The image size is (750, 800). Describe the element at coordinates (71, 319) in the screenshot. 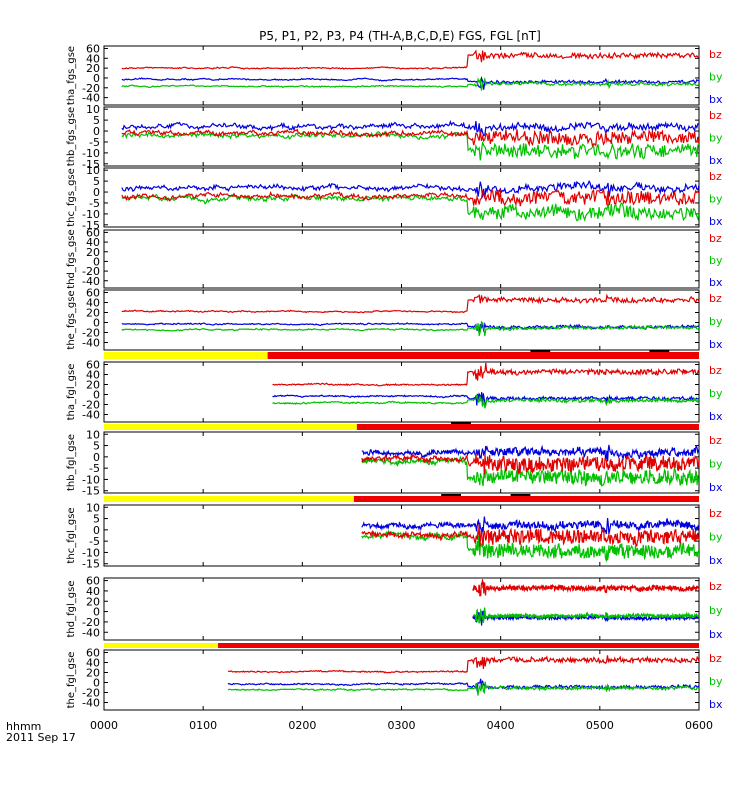

I see `y-axis-label: the_fgs_gse` at that location.